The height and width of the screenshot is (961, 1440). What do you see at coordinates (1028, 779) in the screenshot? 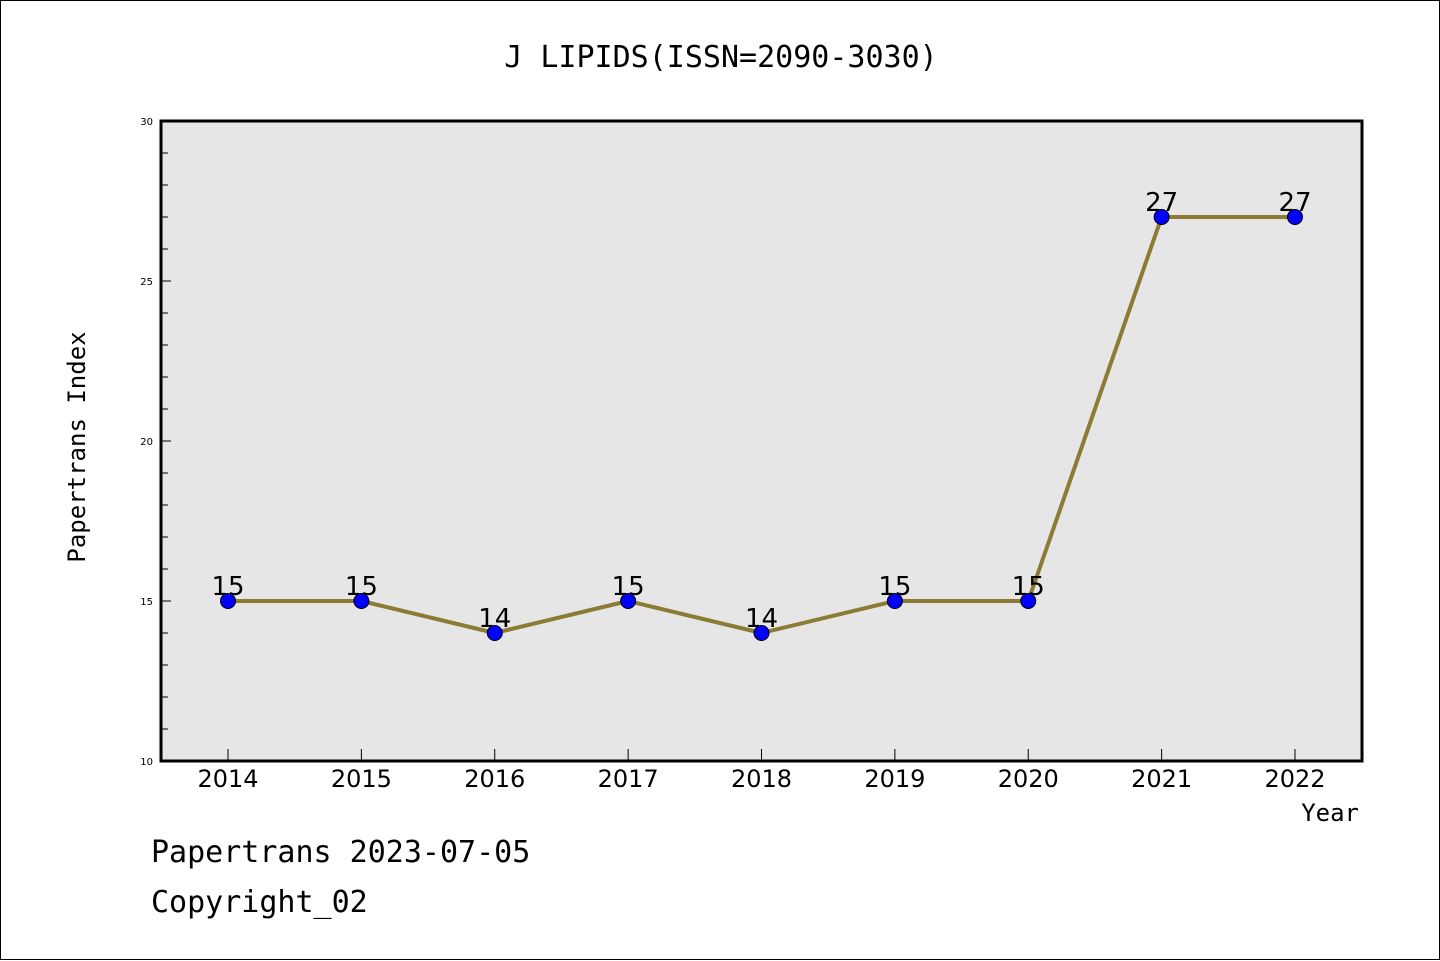
I see `x-tick-label: 2020` at bounding box center [1028, 779].